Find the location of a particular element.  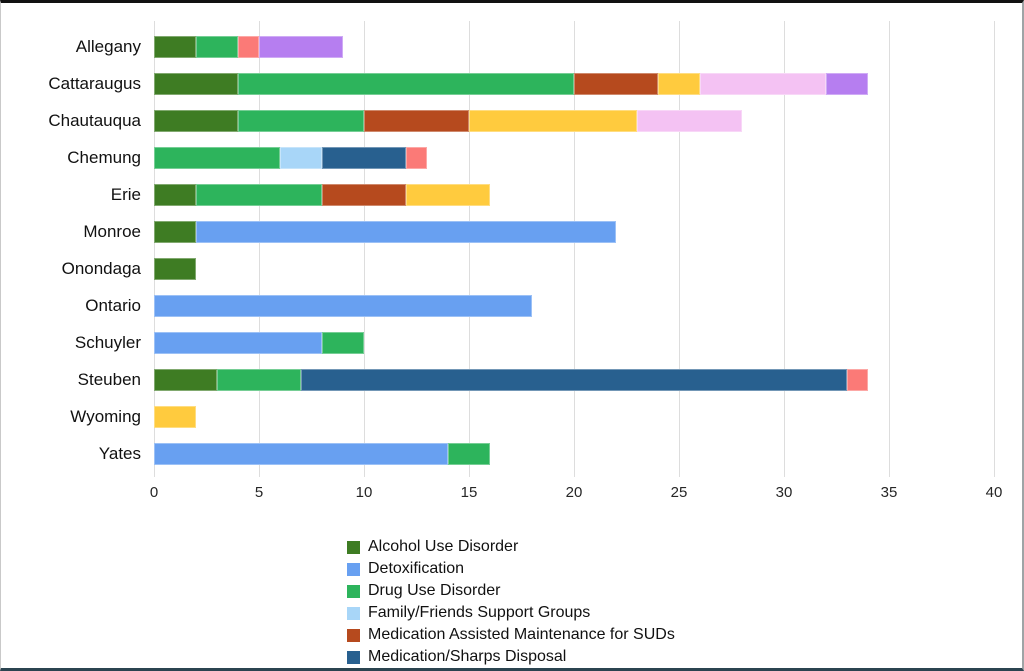

x-tick-label: 40 is located at coordinates (994, 492).